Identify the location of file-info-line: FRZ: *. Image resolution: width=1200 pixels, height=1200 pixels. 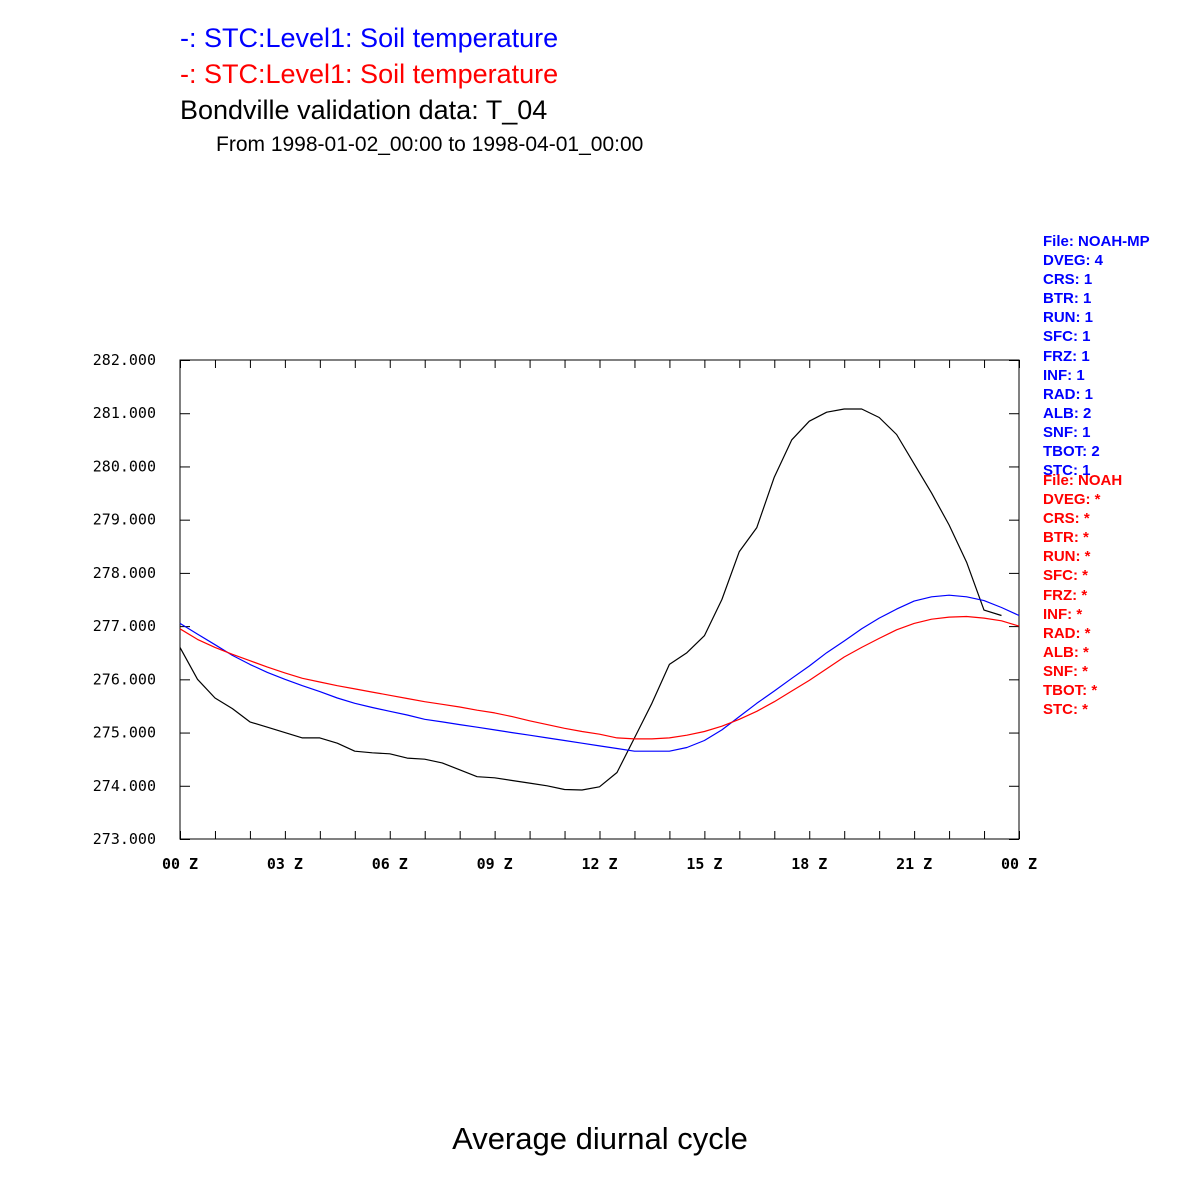
(1065, 595).